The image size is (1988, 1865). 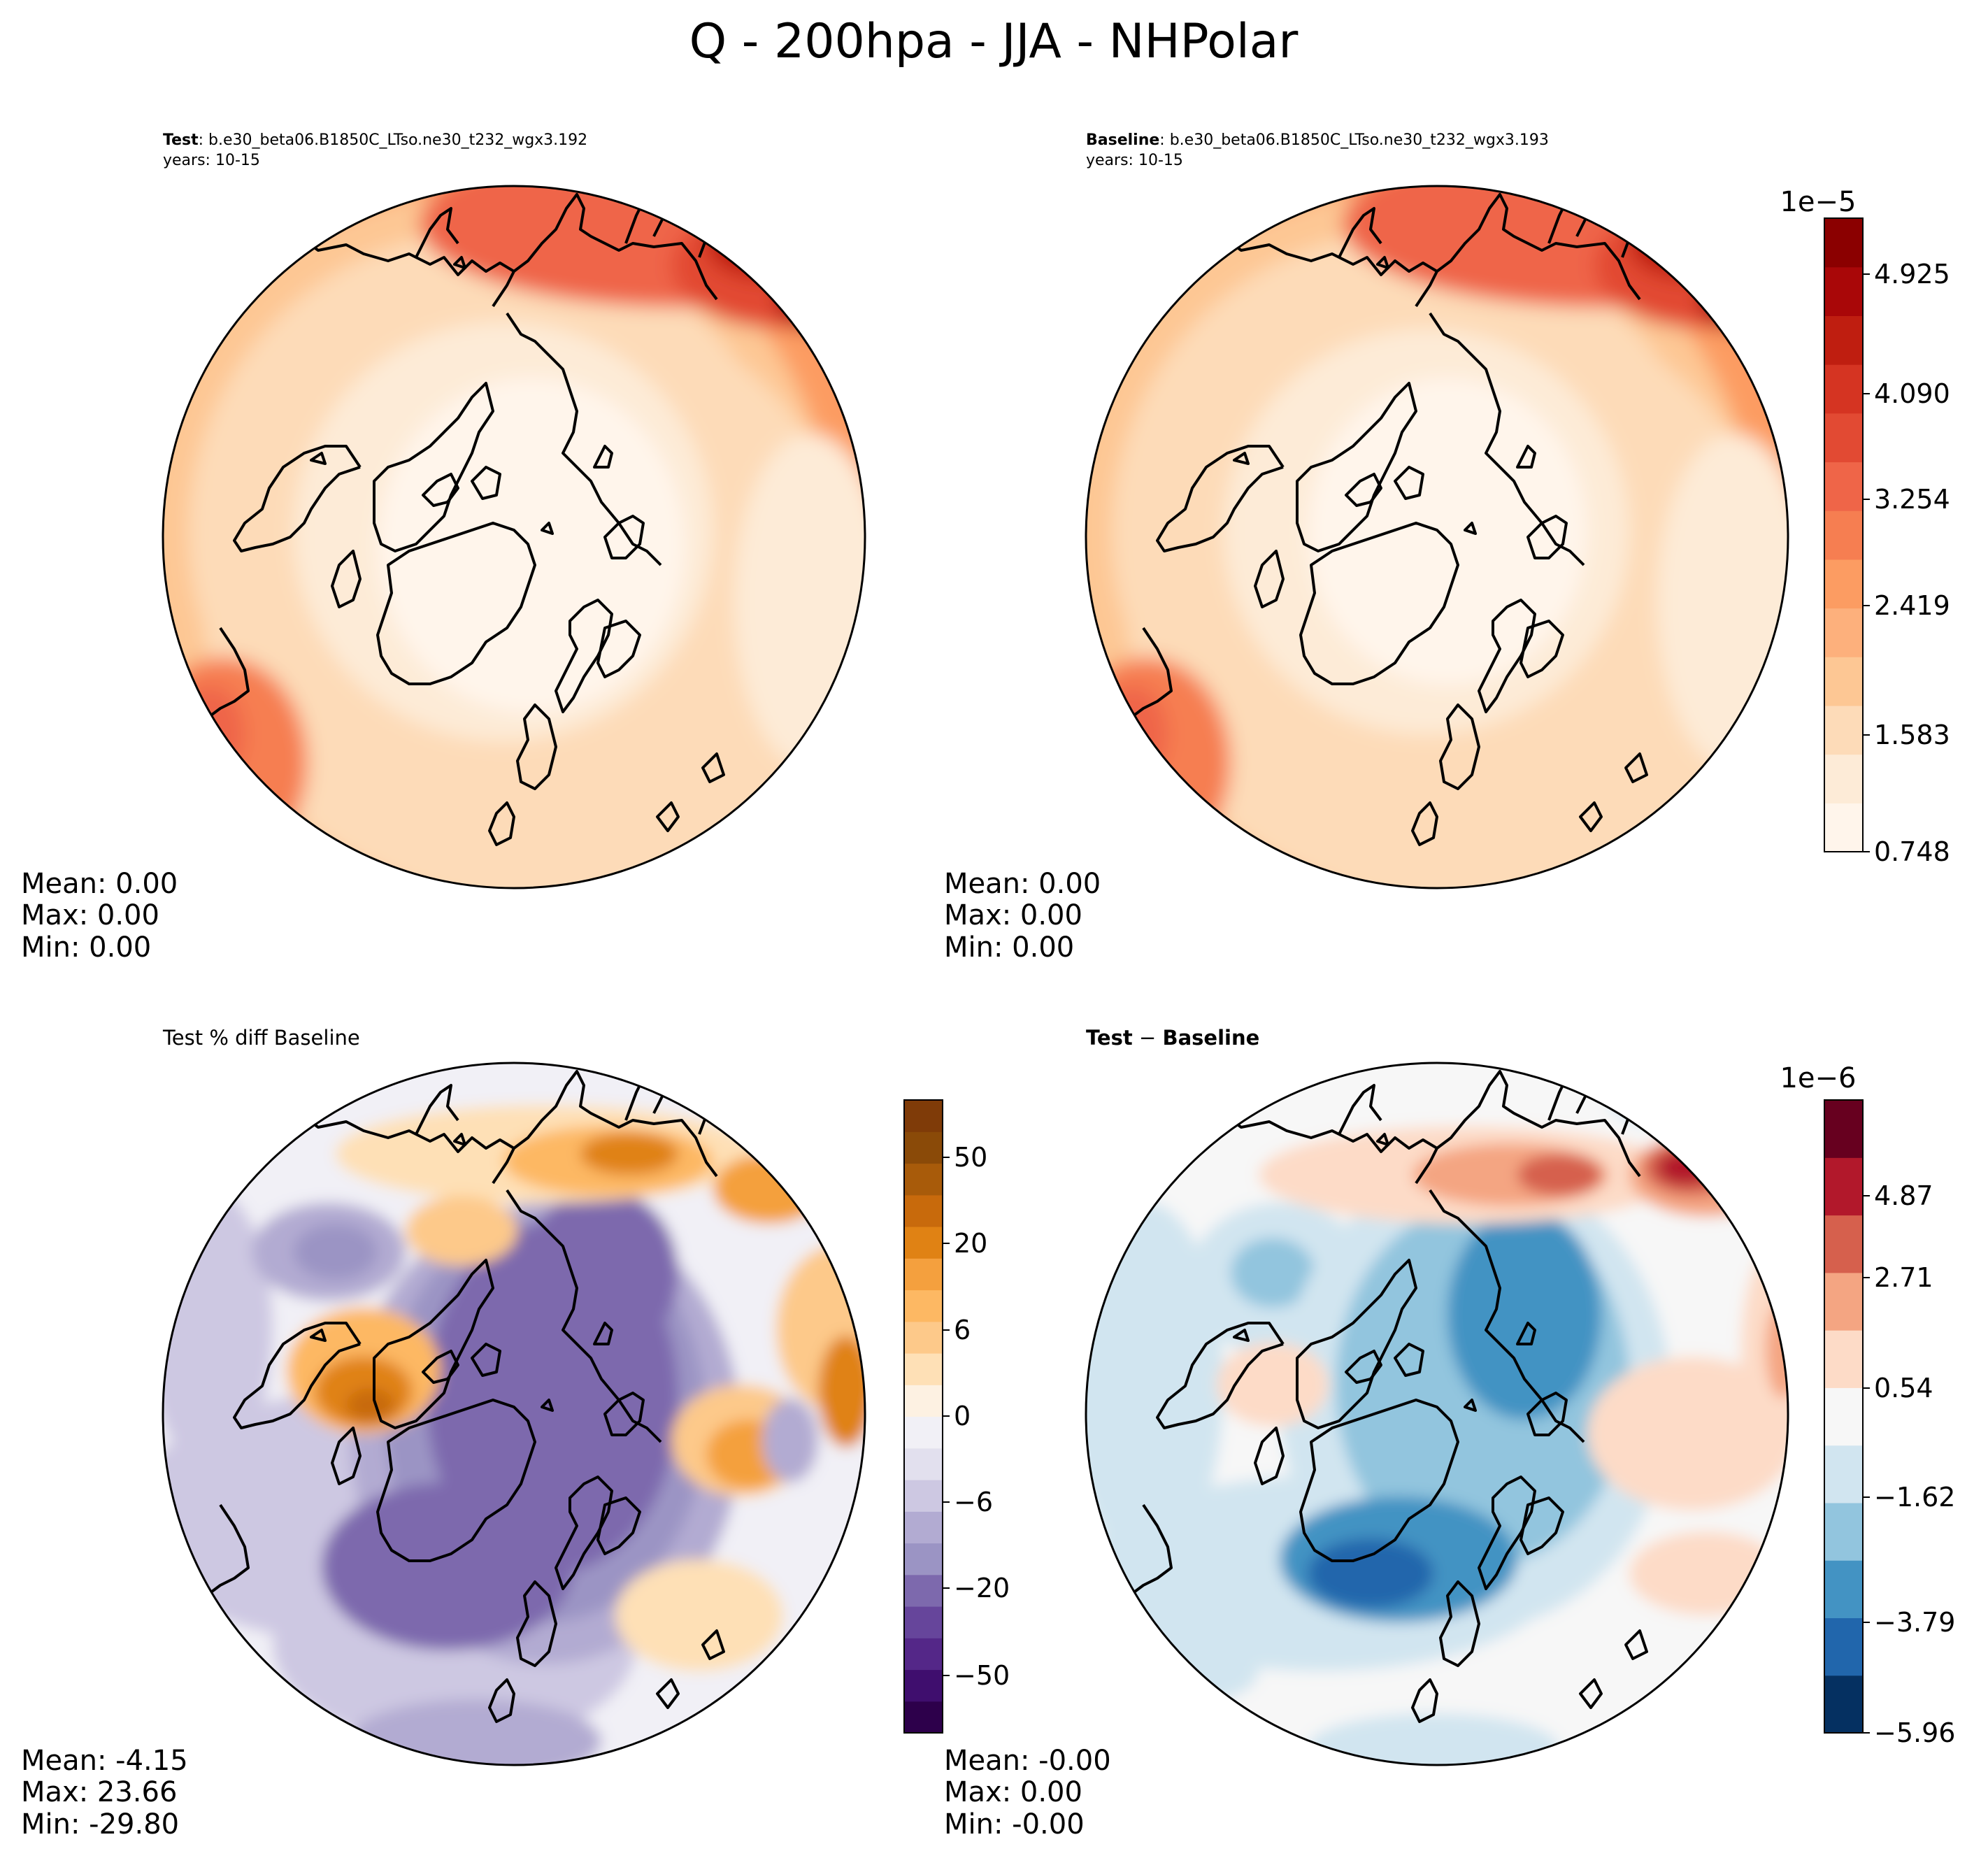 What do you see at coordinates (1009, 947) in the screenshot?
I see `panel-baseline-min: Min: 0.00` at bounding box center [1009, 947].